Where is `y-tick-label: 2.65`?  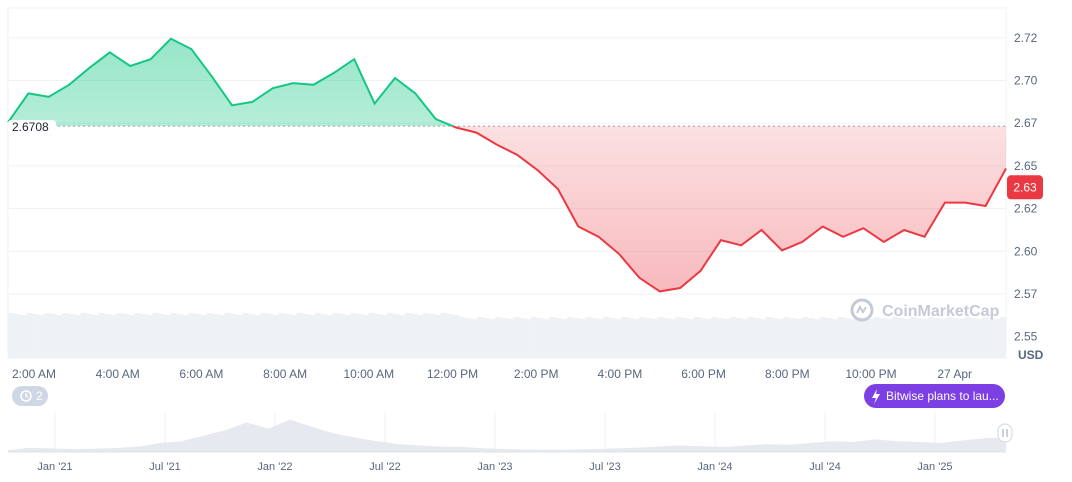
y-tick-label: 2.65 is located at coordinates (1026, 166).